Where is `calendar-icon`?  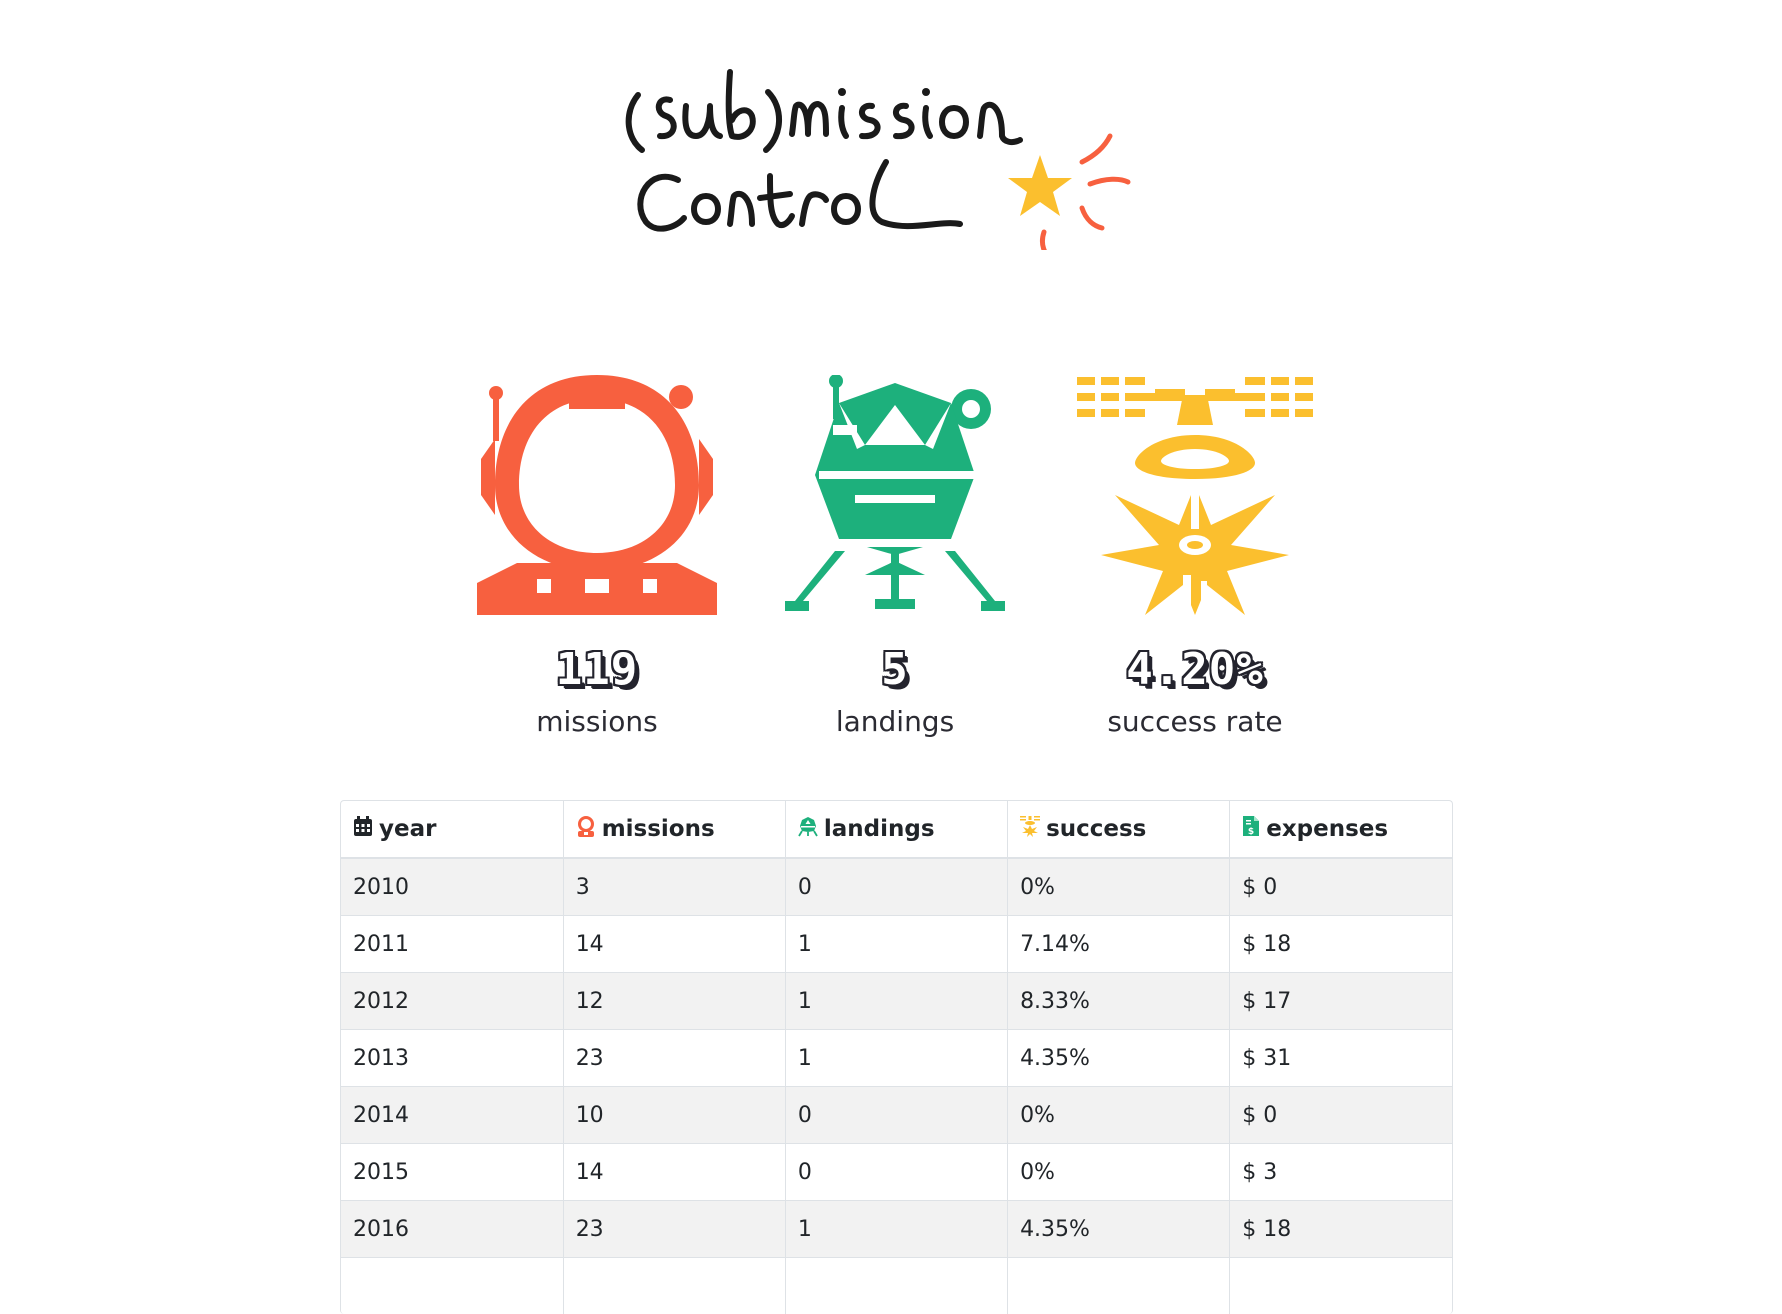 calendar-icon is located at coordinates (363, 829).